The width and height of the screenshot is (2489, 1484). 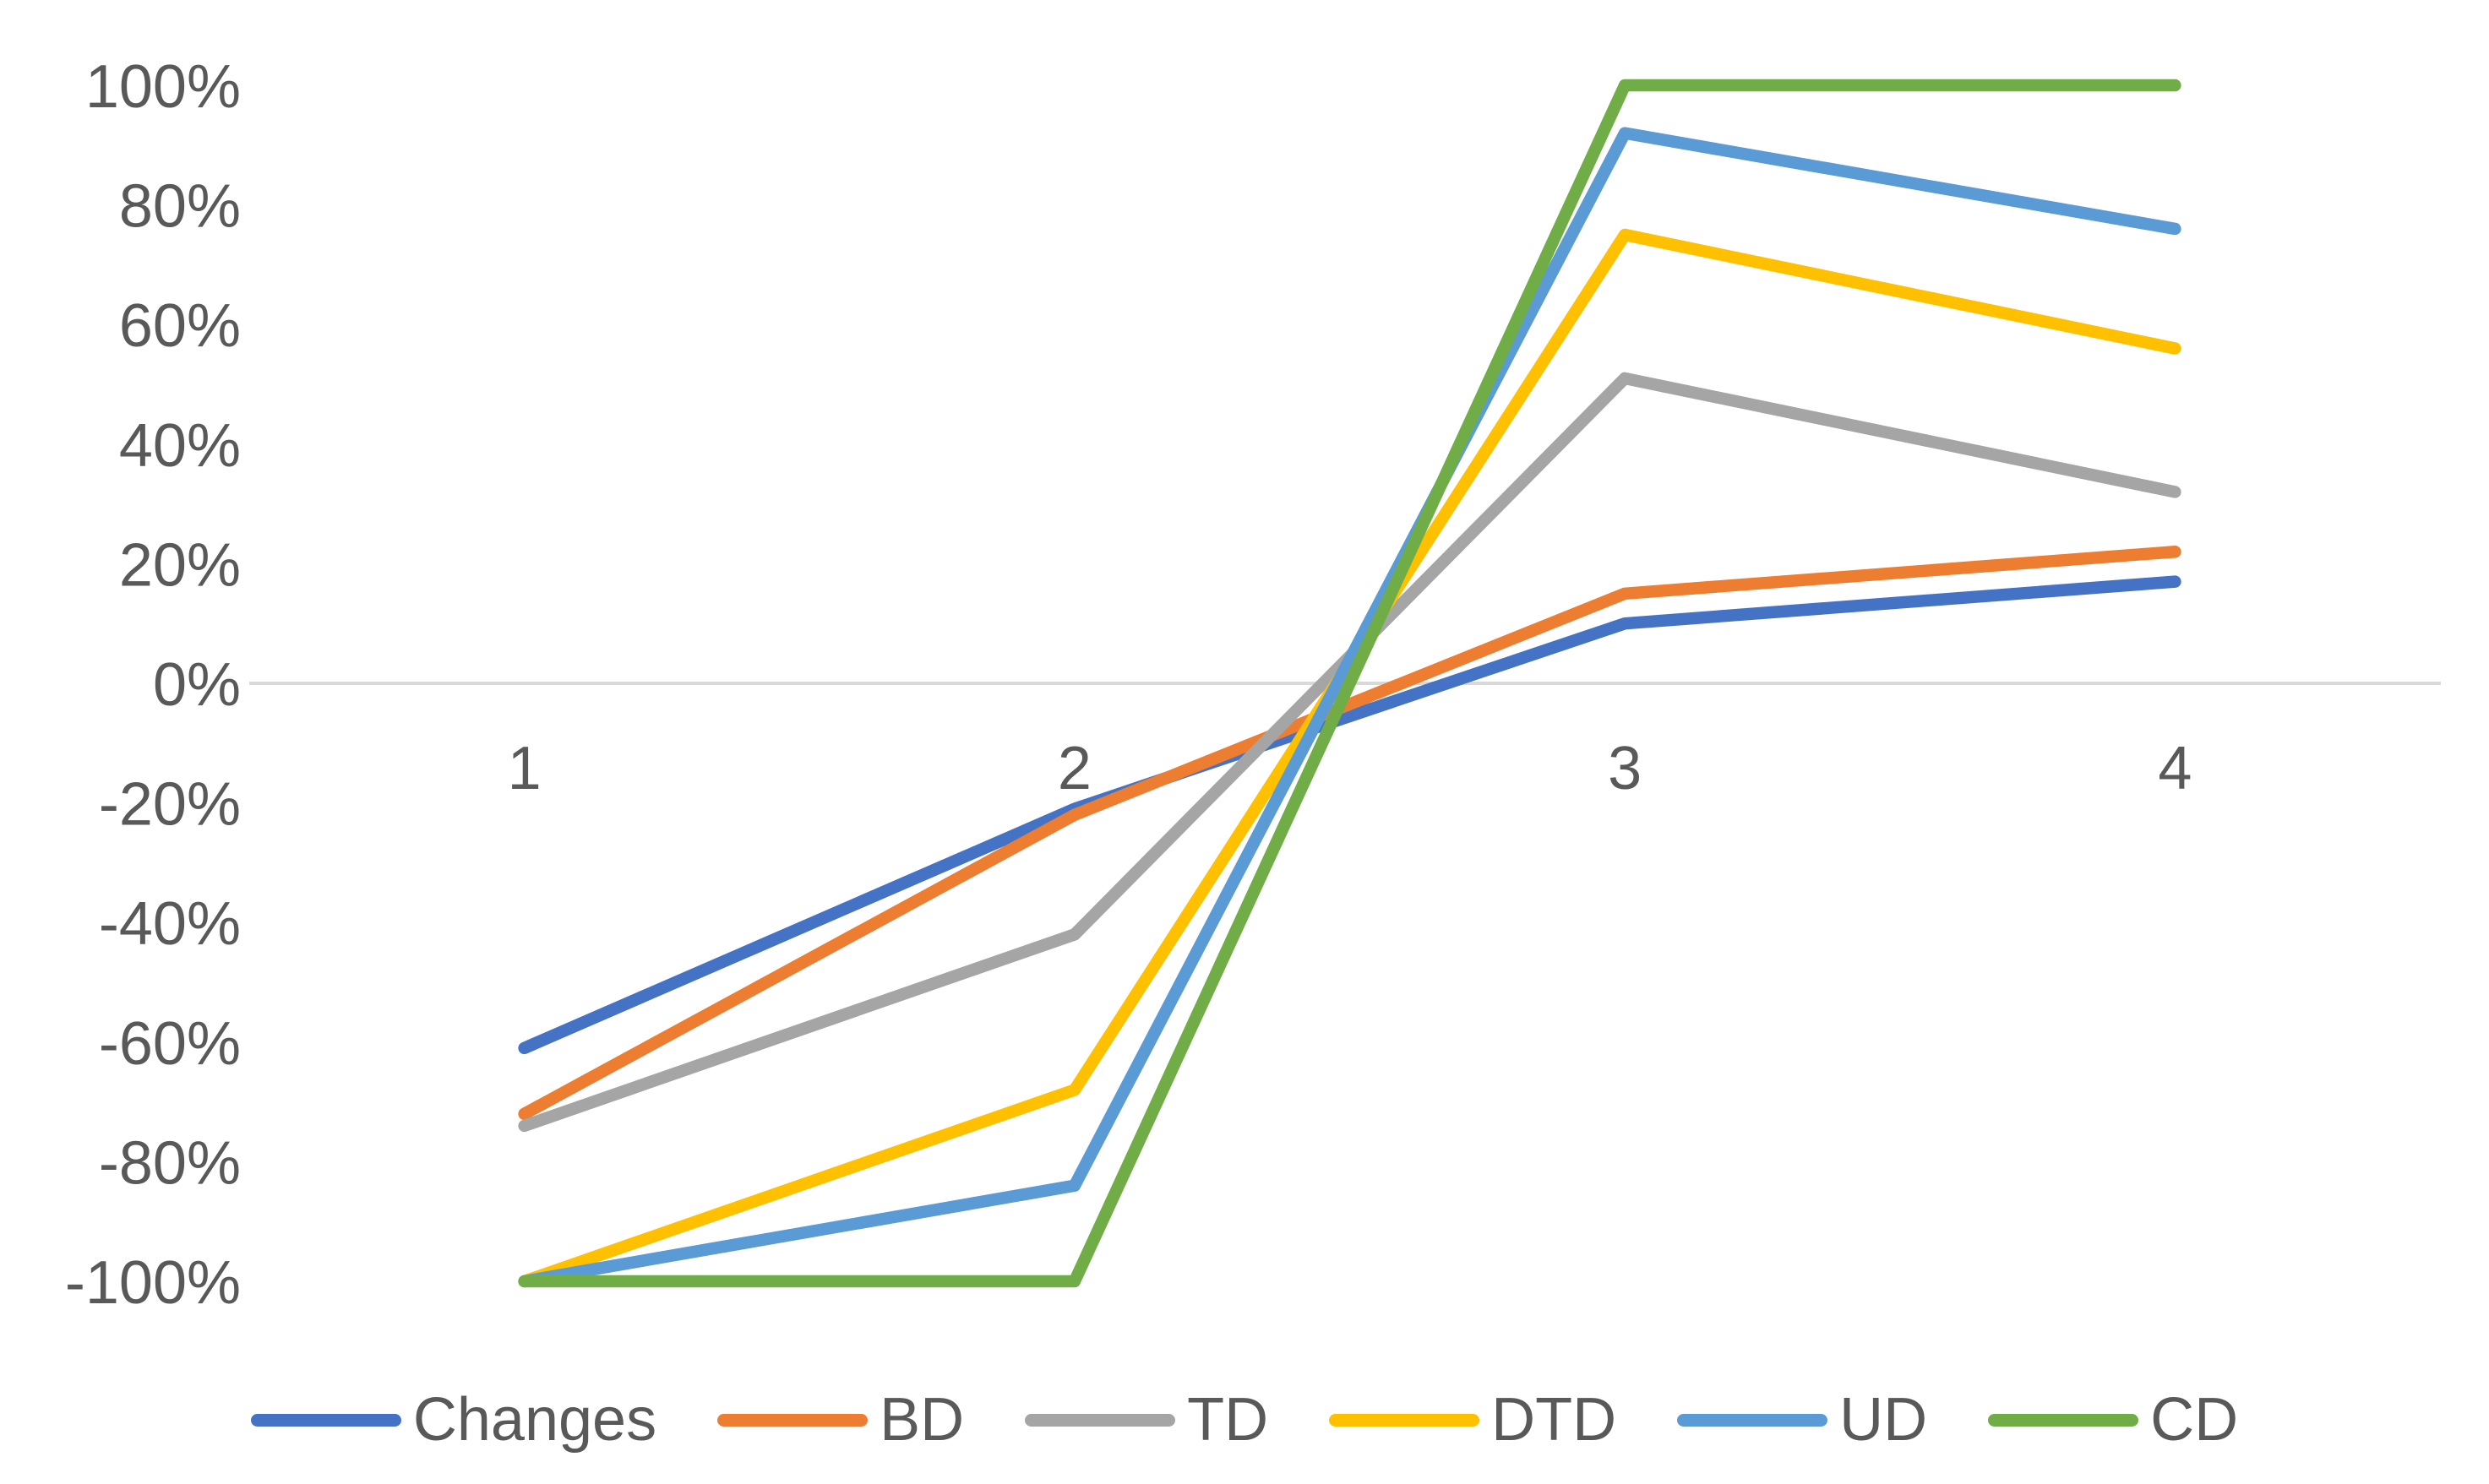 I want to click on legend-swatch-ud, so click(x=1752, y=1420).